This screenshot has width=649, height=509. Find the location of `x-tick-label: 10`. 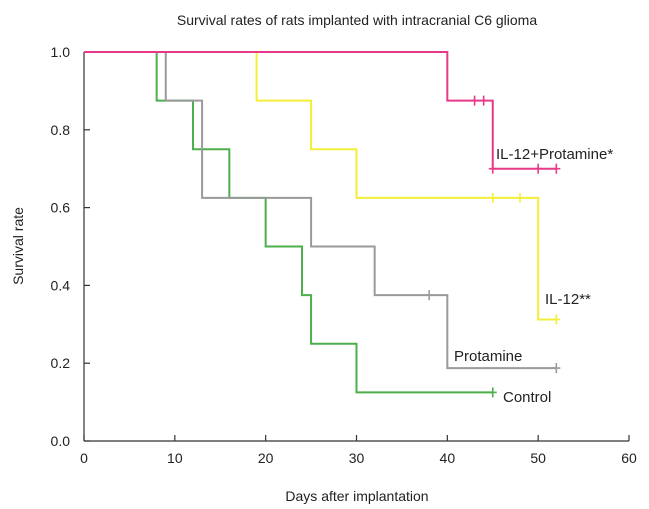

x-tick-label: 10 is located at coordinates (175, 458).